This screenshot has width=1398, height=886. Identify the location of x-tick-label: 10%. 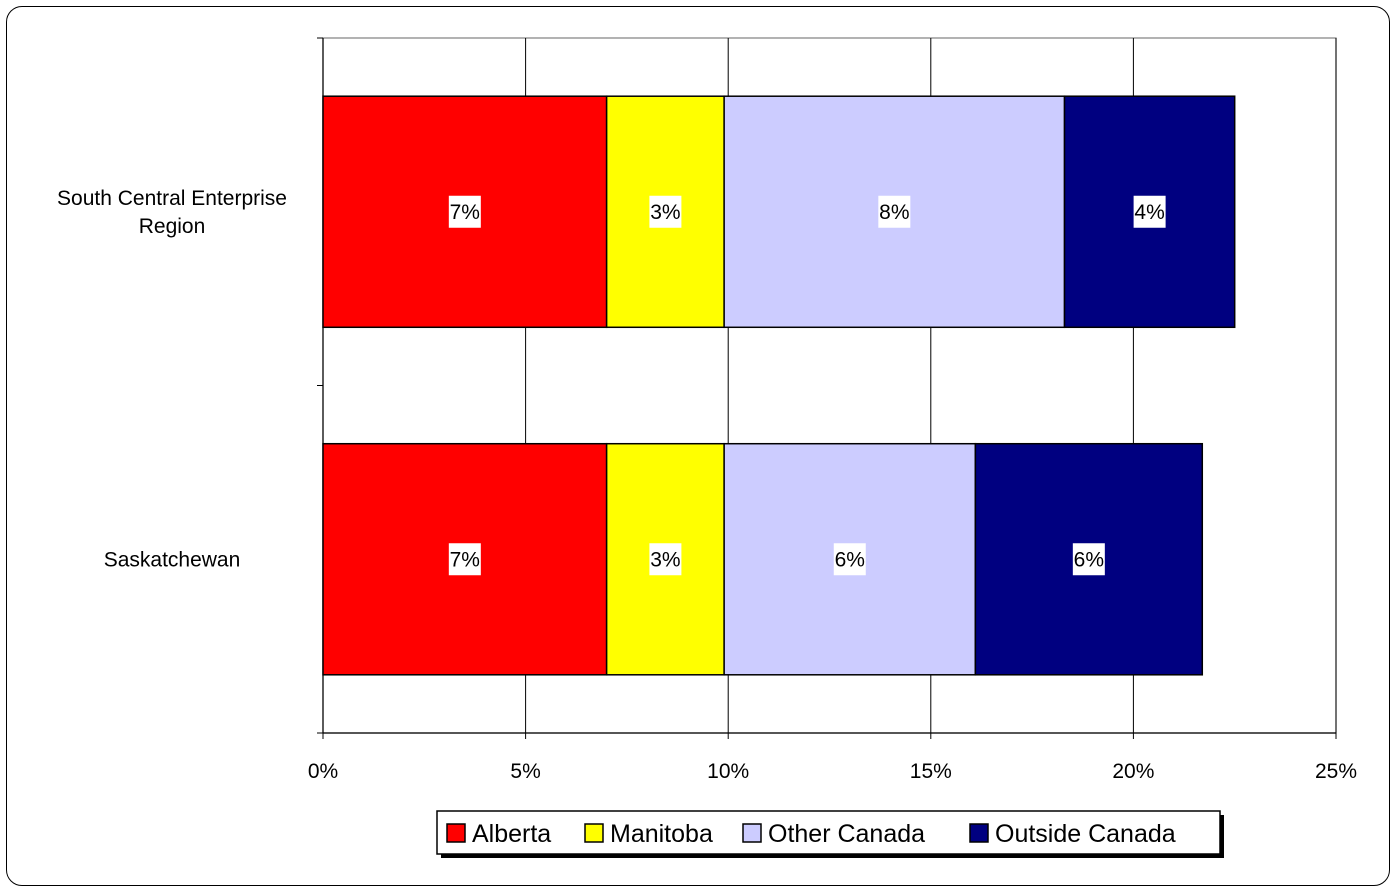
(728, 771).